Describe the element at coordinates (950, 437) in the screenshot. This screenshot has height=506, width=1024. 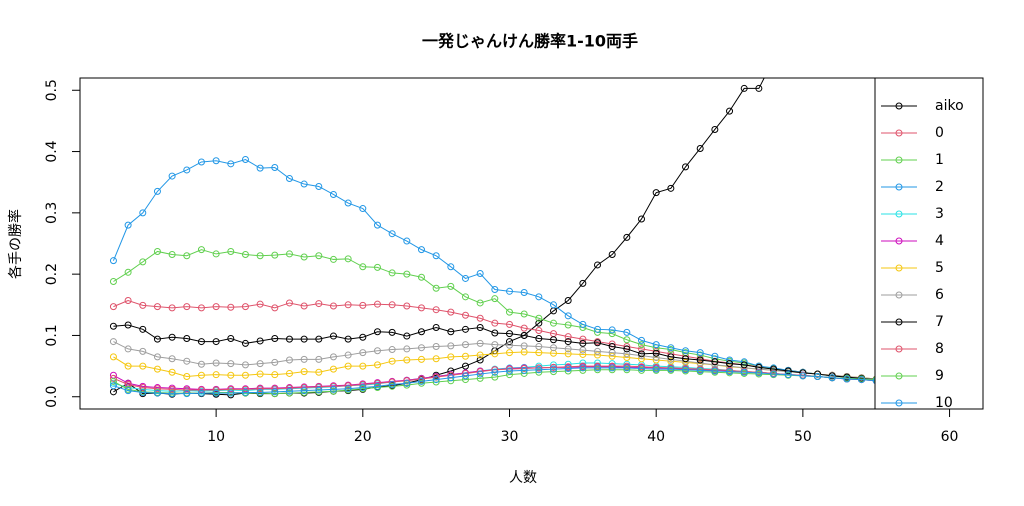
I see `x-tick-label: 60` at that location.